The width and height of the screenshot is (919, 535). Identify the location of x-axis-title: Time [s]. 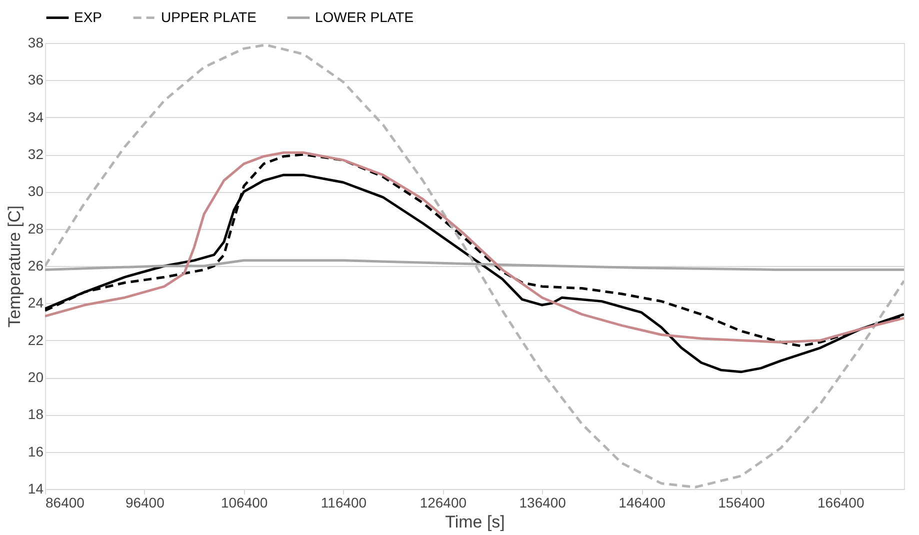
(475, 522).